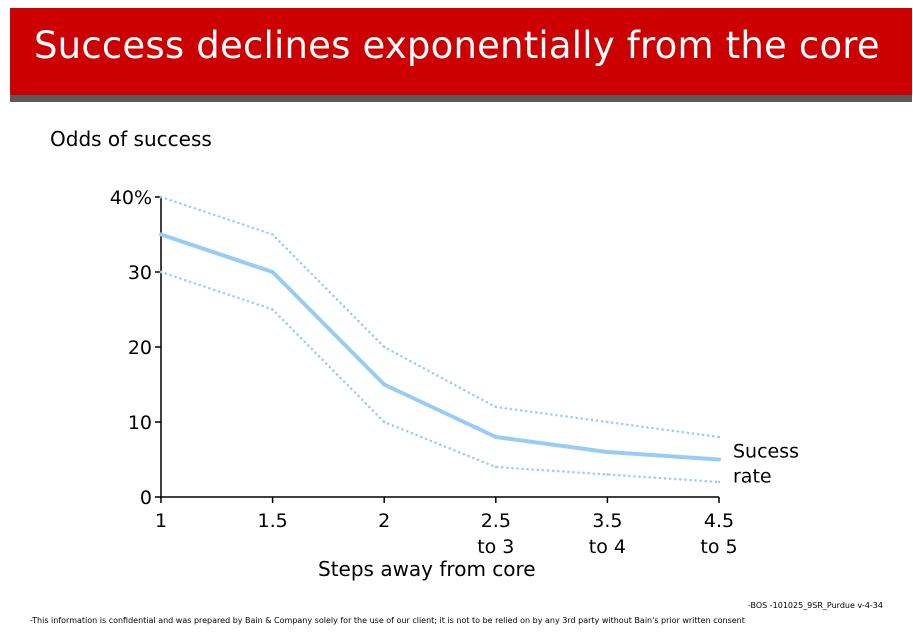  What do you see at coordinates (272, 521) in the screenshot?
I see `x-tick-label: 1.5` at bounding box center [272, 521].